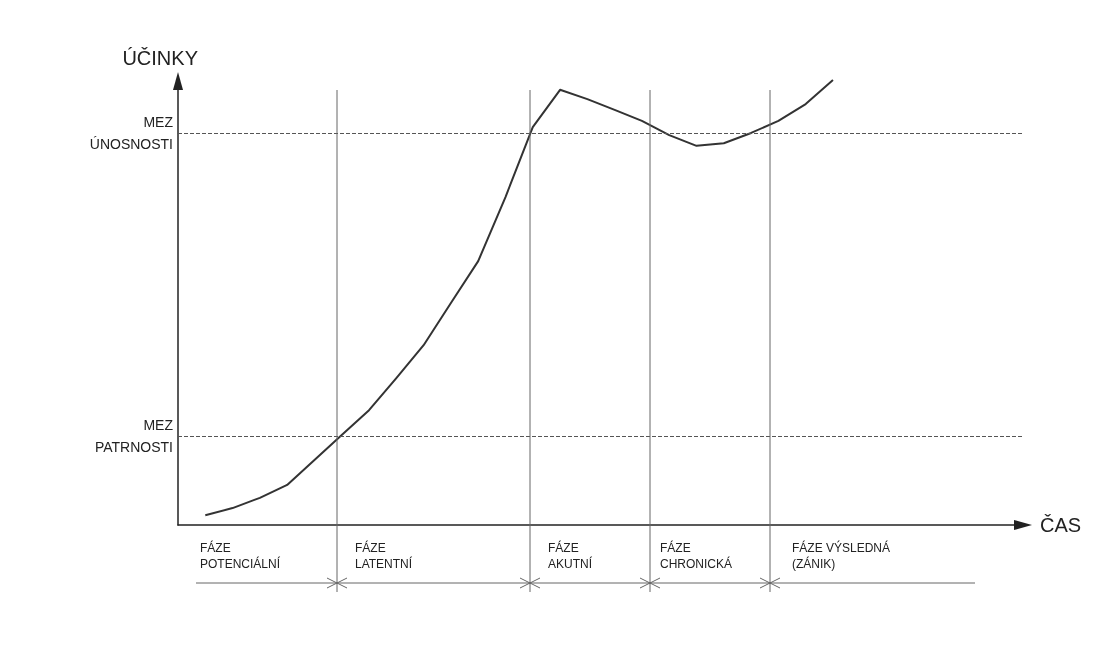 This screenshot has width=1107, height=646. Describe the element at coordinates (1061, 525) in the screenshot. I see `x-axis-title: ČAS` at that location.